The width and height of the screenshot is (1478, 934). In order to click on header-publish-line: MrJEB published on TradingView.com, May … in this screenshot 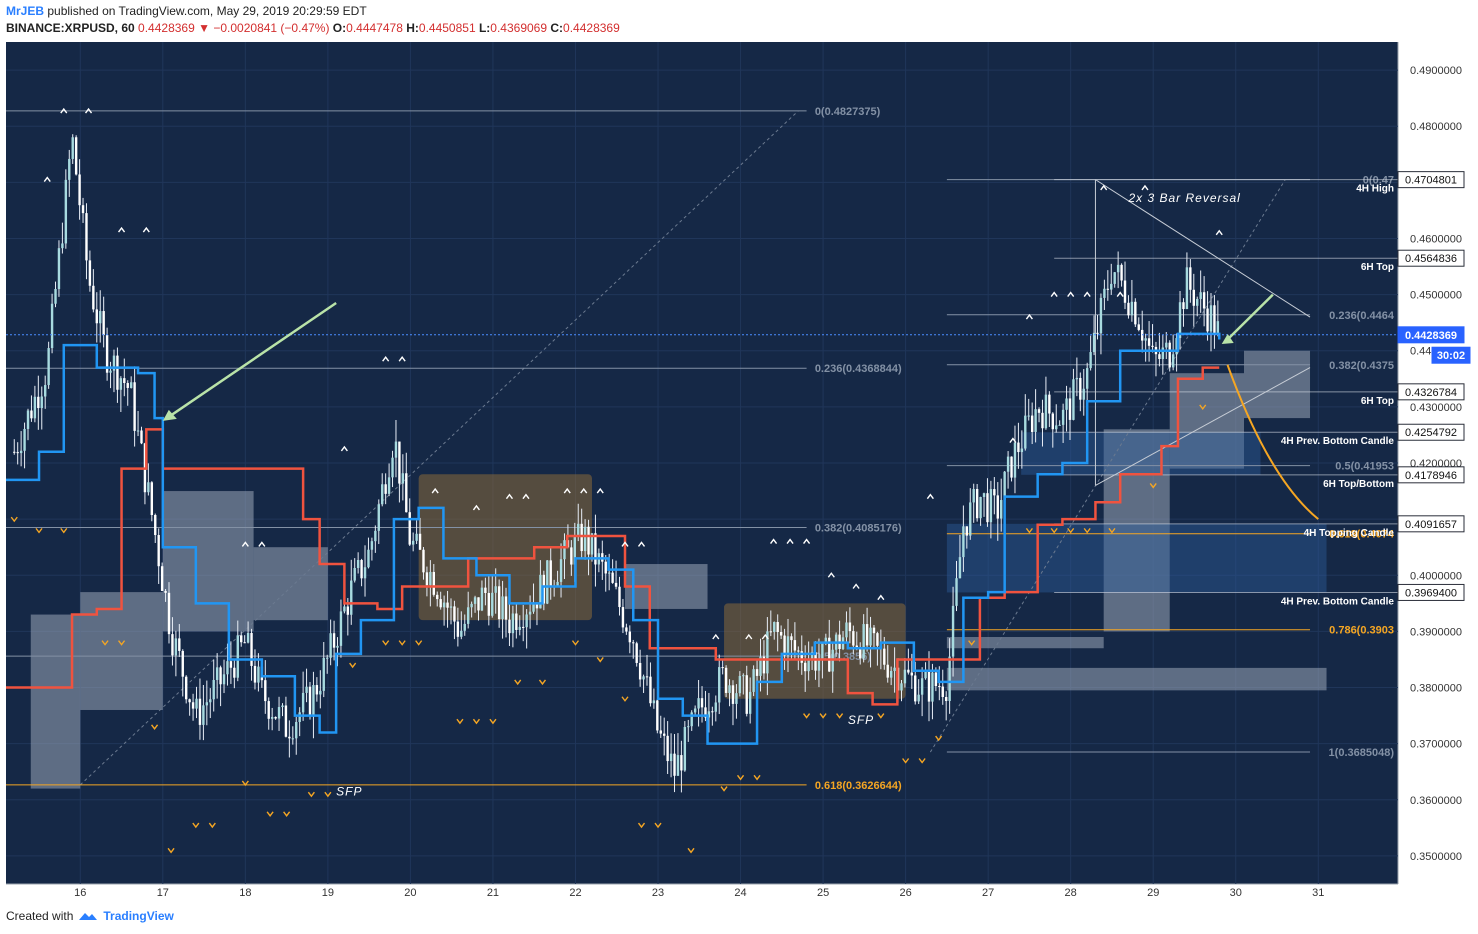, I will do `click(741, 11)`.